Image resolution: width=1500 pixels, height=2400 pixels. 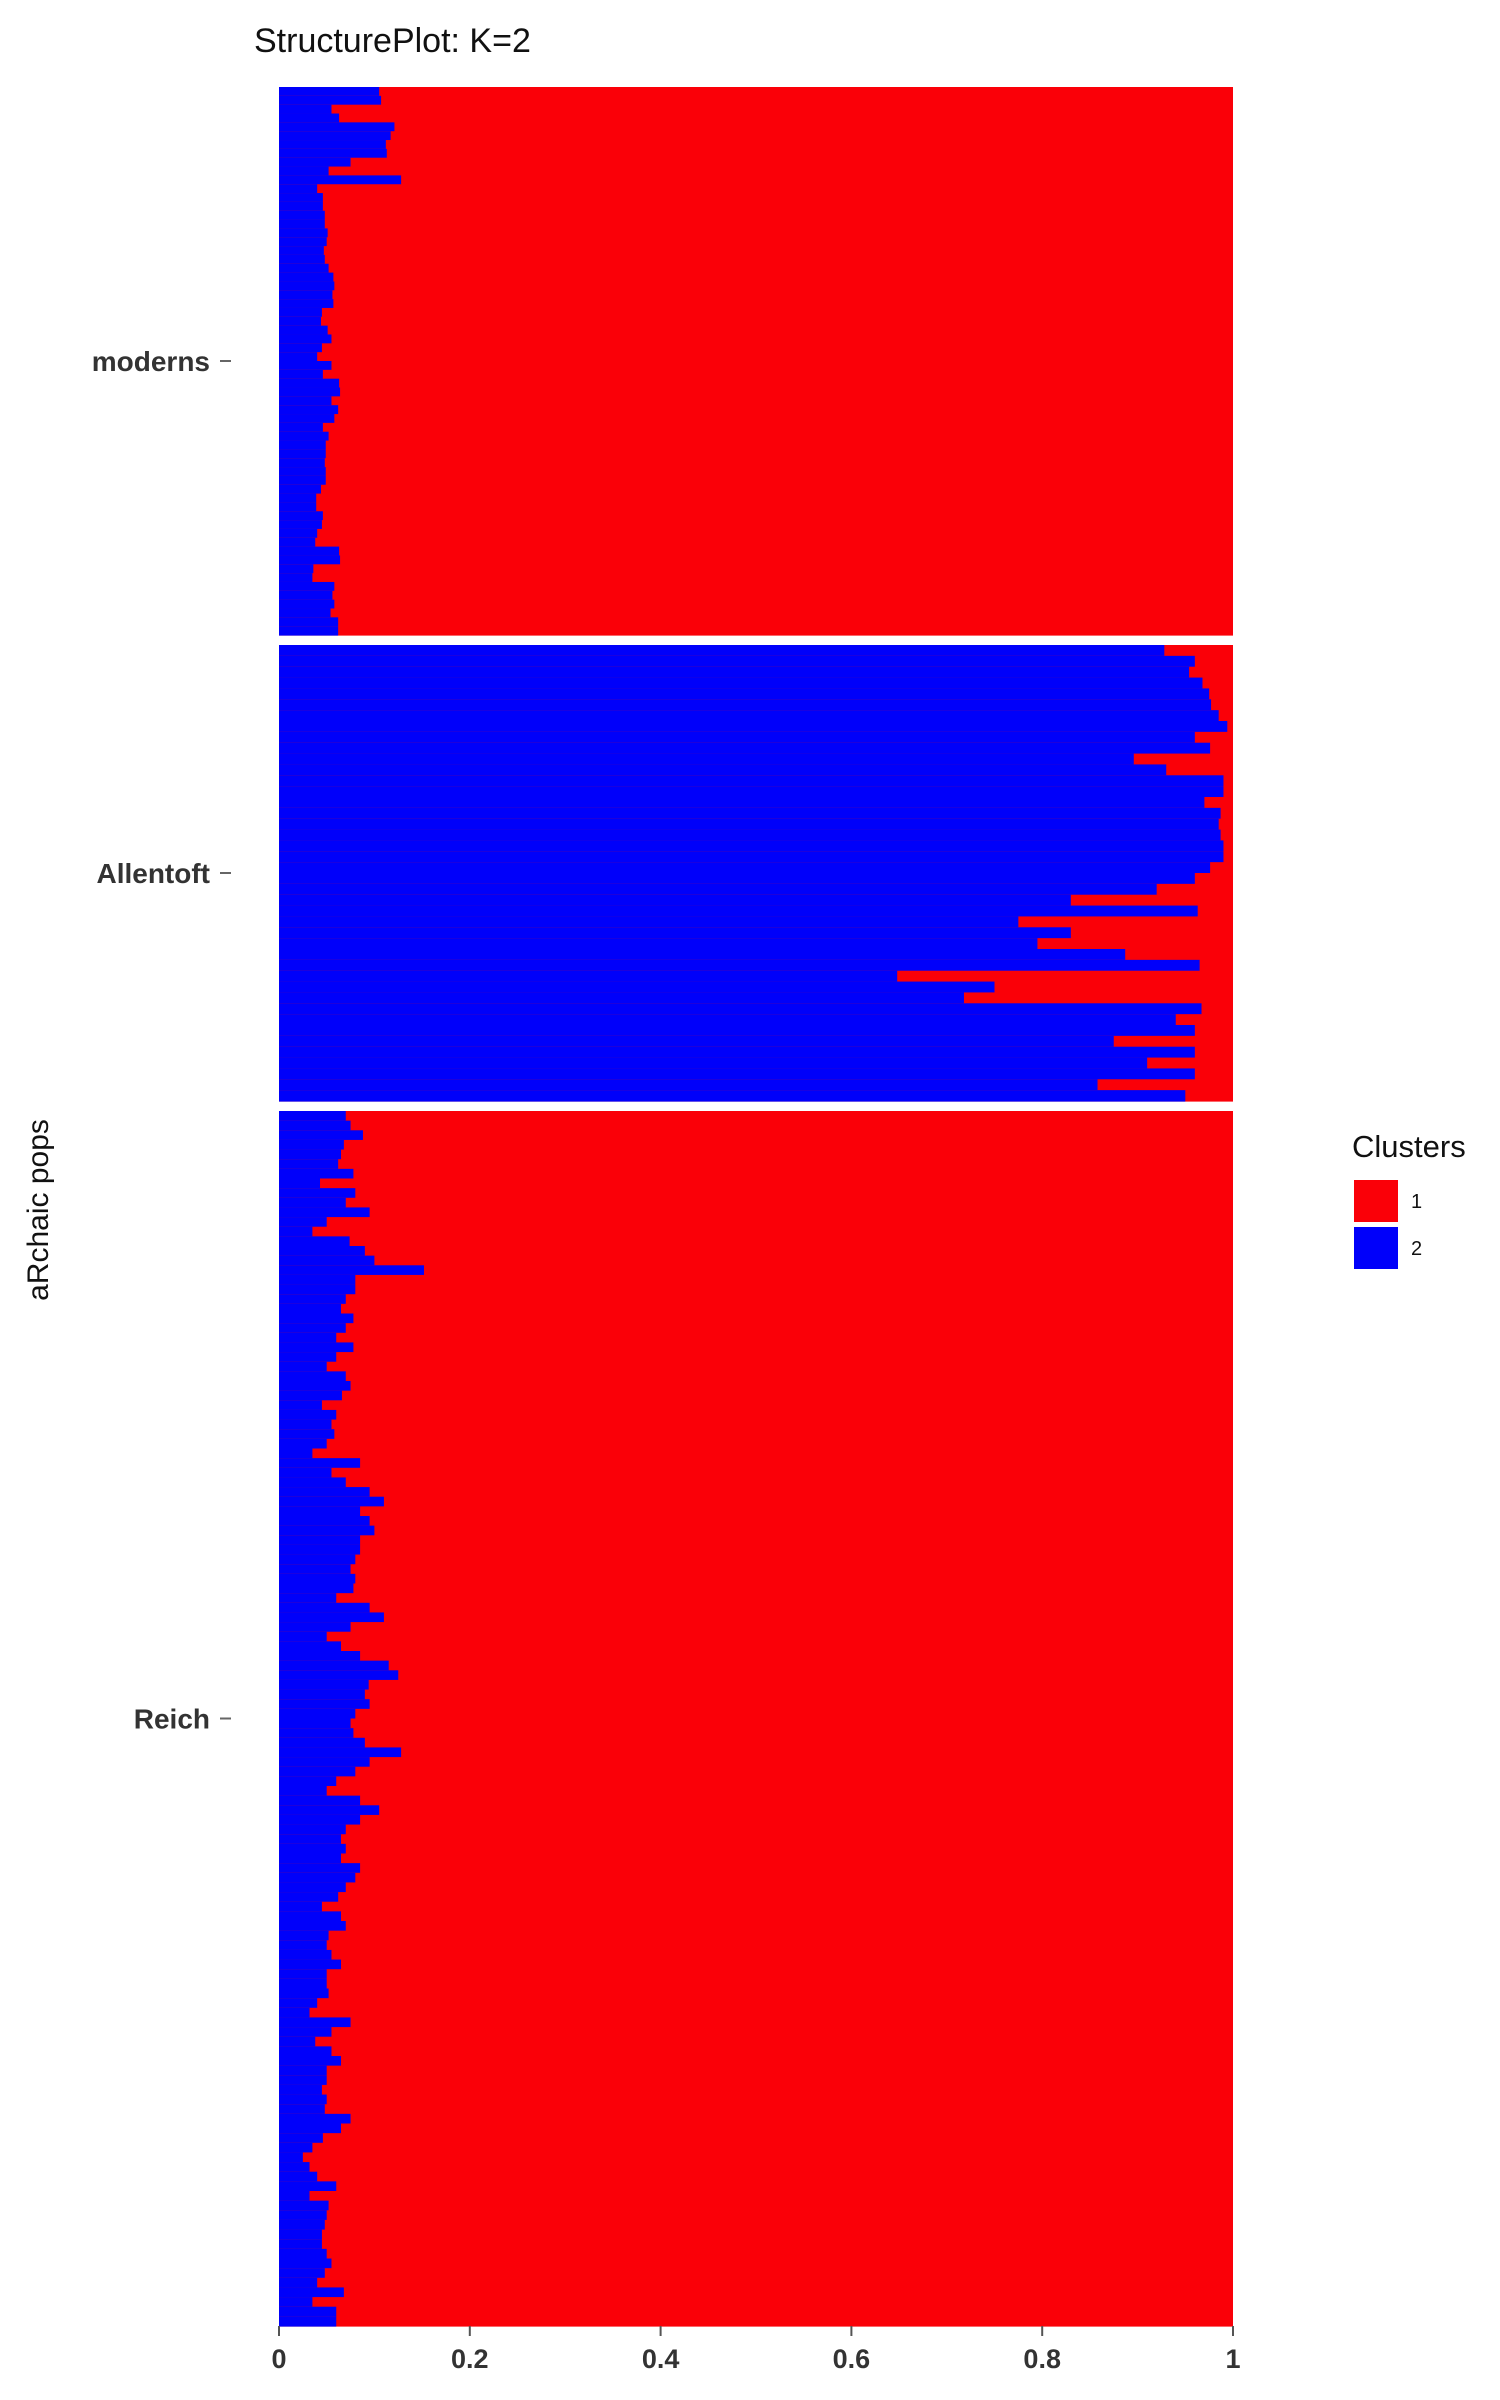 I want to click on legend-title: Clusters, so click(x=1409, y=1146).